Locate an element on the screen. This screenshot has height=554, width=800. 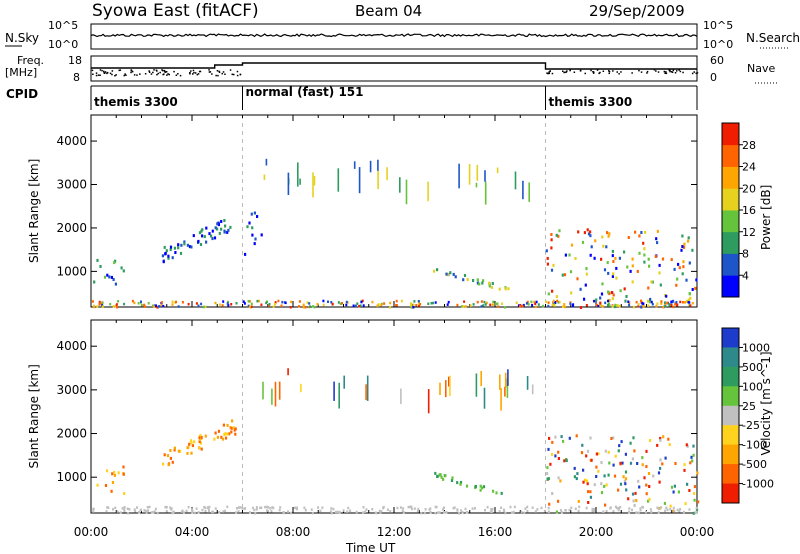
noise-panel-frame is located at coordinates (394, 36).